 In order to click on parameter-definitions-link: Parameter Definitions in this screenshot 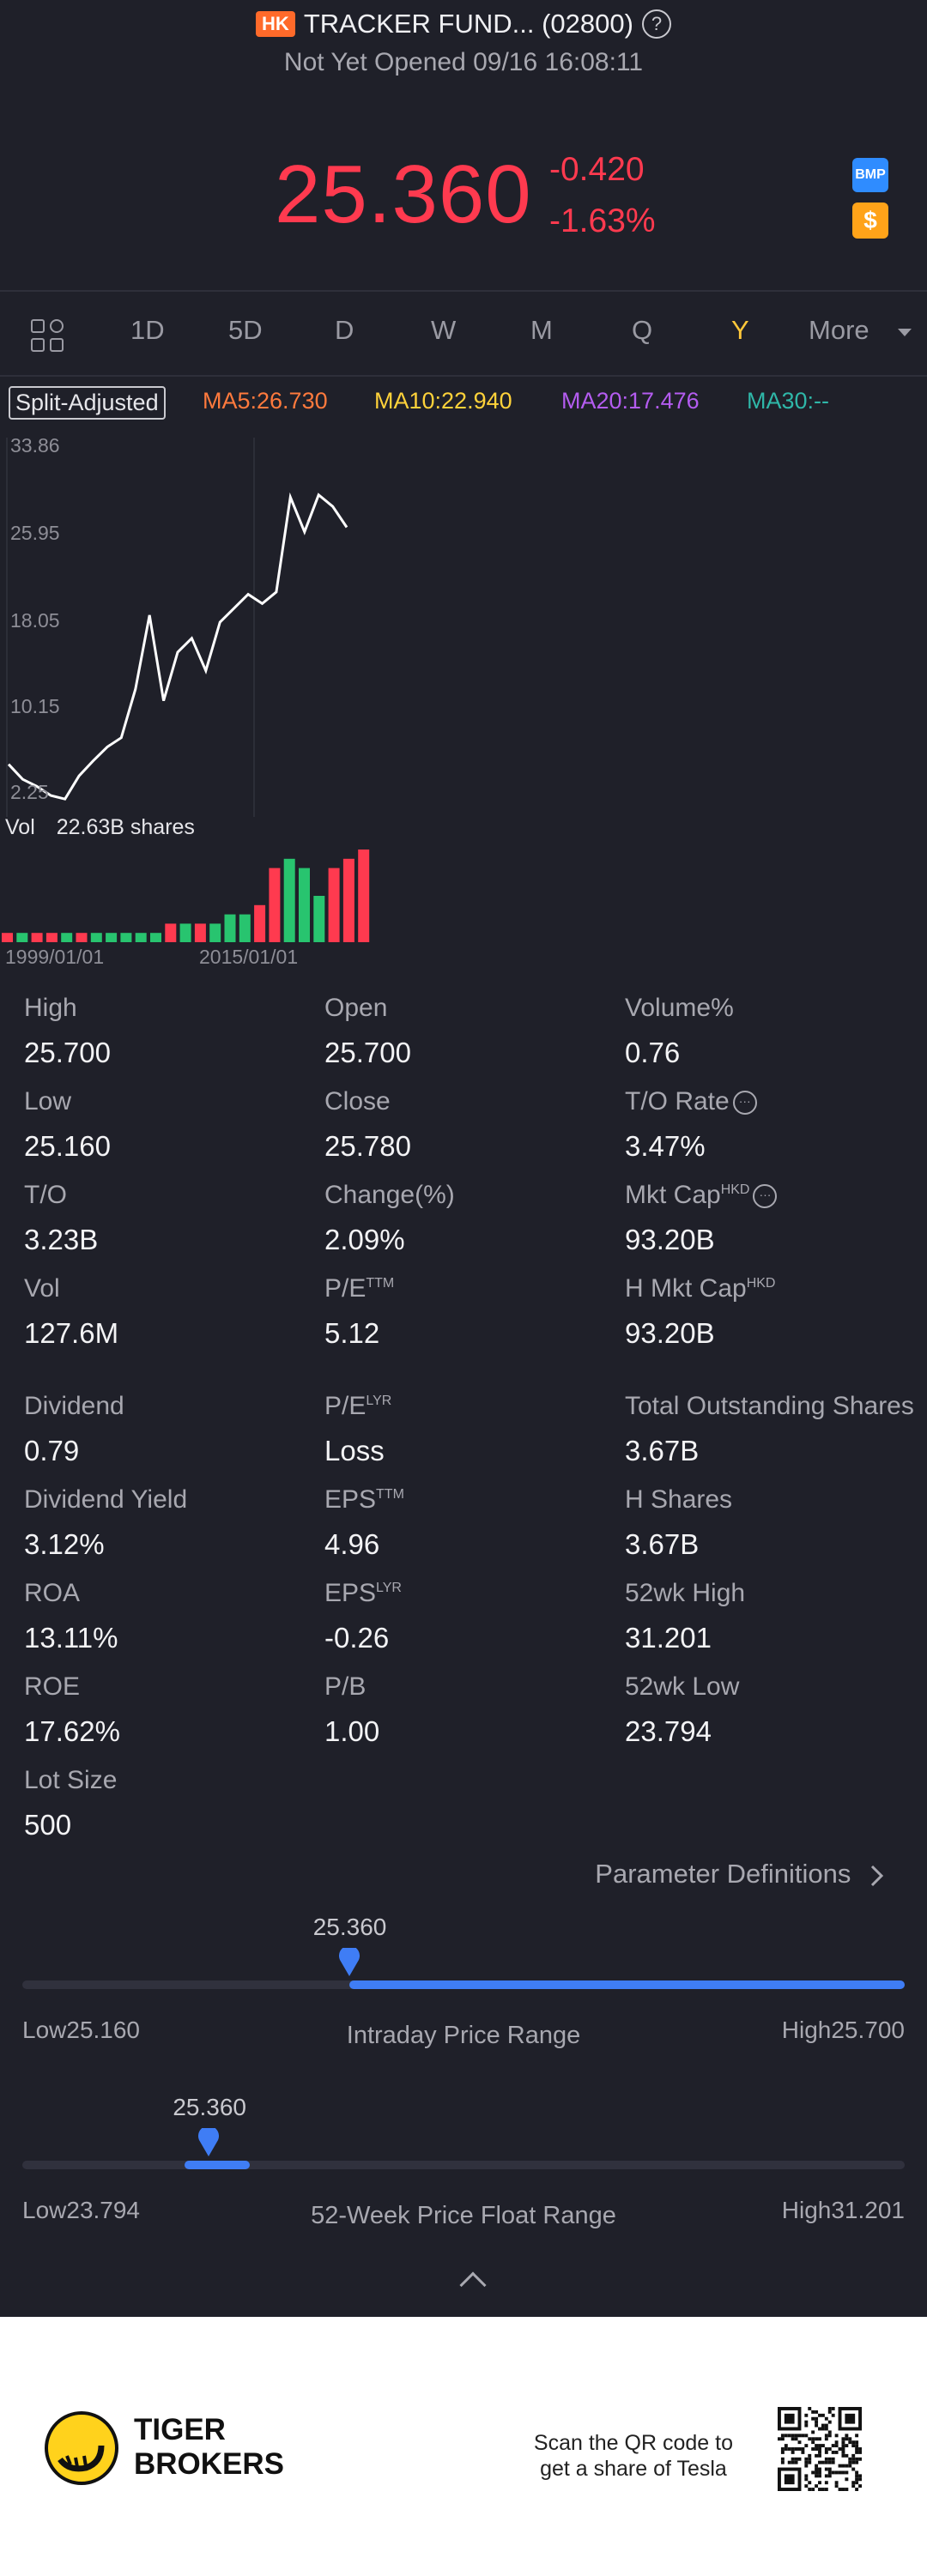, I will do `click(740, 1874)`.